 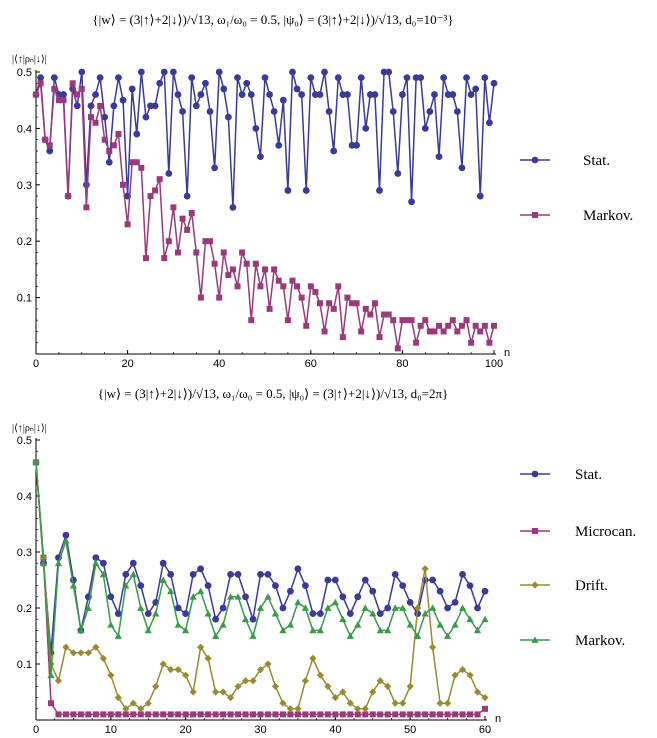 I want to click on y-tick-label: 0.3, so click(x=24, y=553).